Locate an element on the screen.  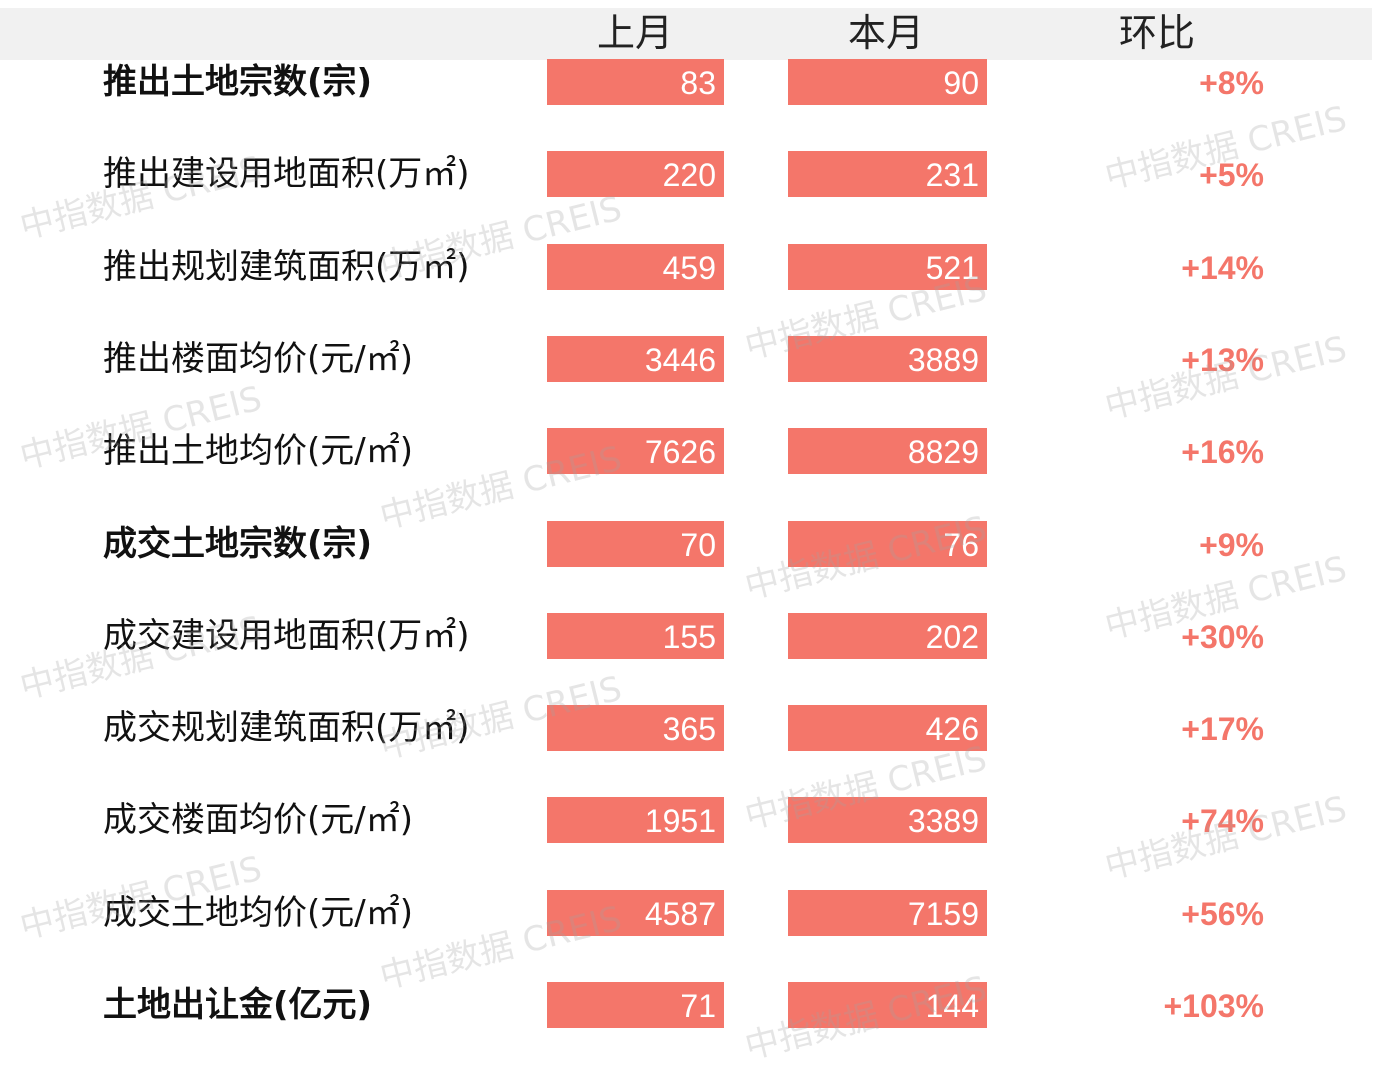
value-prev-month: 70 is located at coordinates (698, 544).